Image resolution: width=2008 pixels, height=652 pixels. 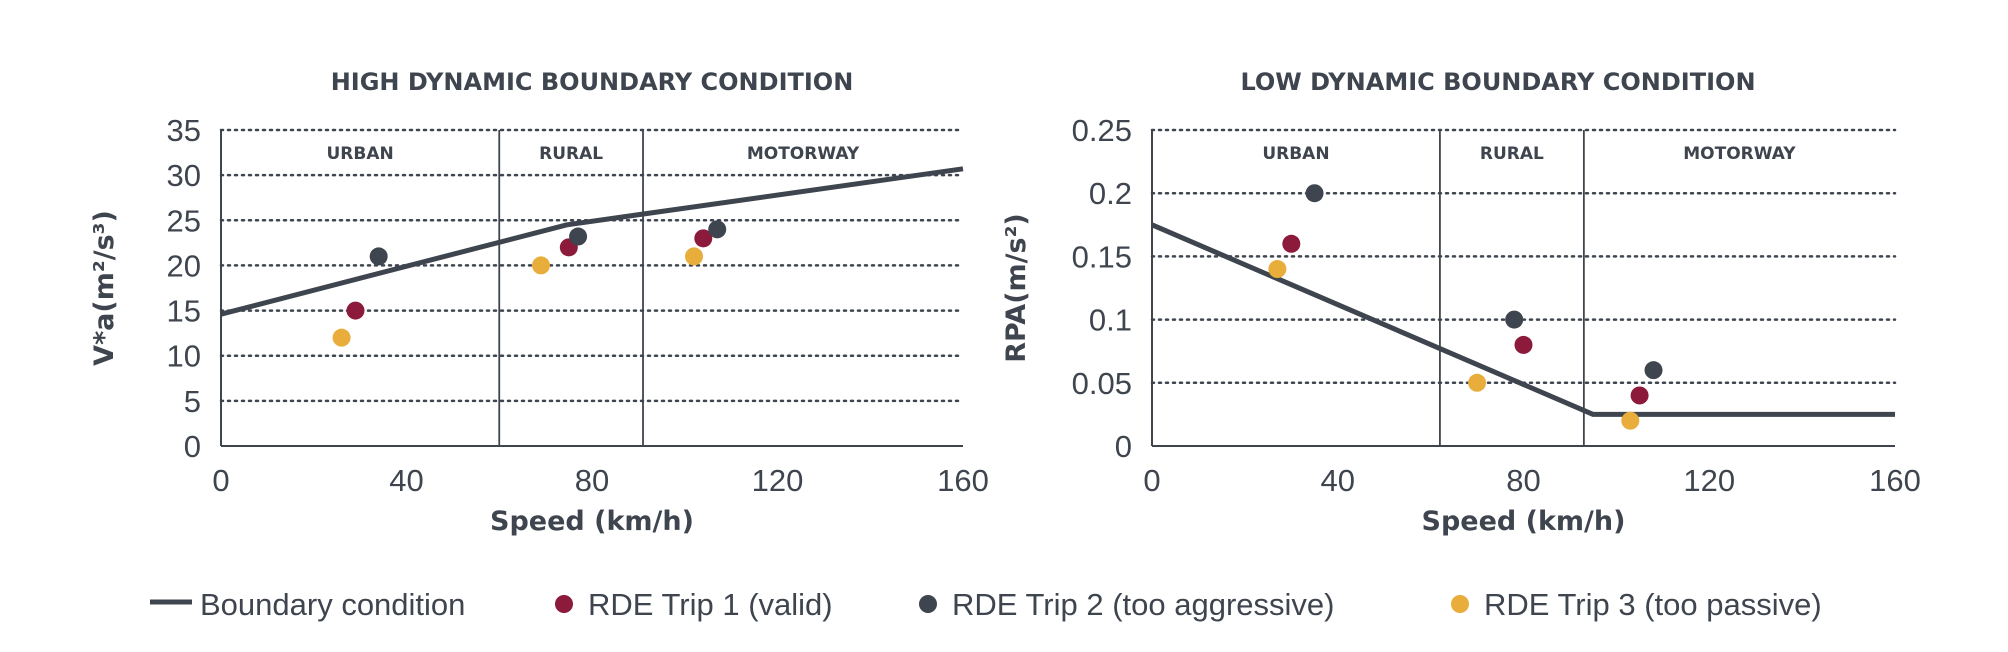 I want to click on legend-trip3-swatch, so click(x=1460, y=604).